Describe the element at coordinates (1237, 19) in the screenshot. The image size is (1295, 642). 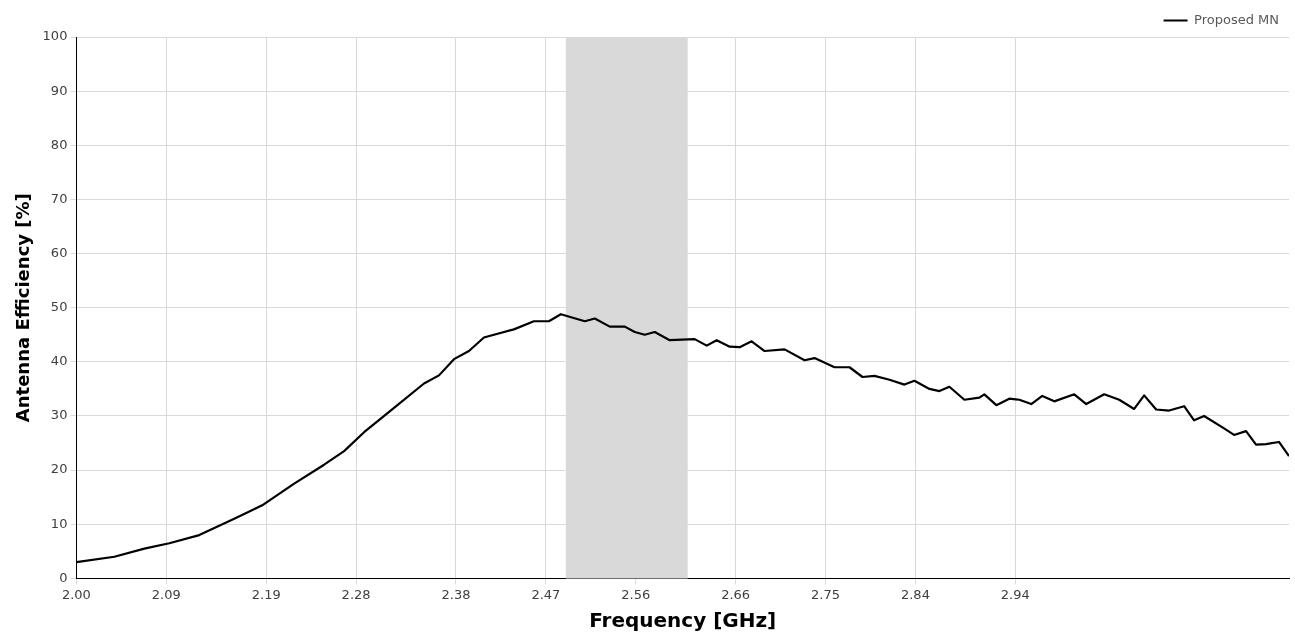
I see `legend-label: Proposed MN` at that location.